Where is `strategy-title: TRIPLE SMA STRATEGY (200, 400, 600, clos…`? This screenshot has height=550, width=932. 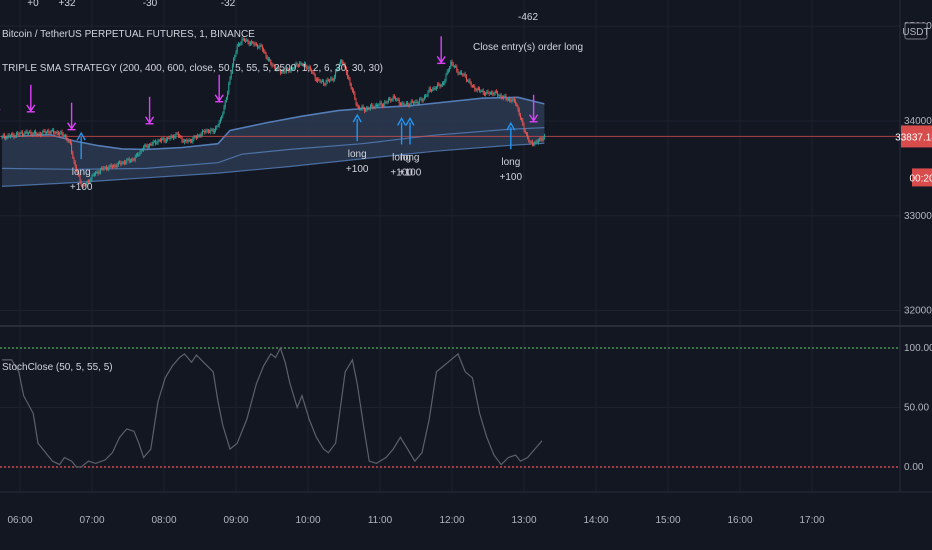
strategy-title: TRIPLE SMA STRATEGY (200, 400, 600, clos… is located at coordinates (192, 68).